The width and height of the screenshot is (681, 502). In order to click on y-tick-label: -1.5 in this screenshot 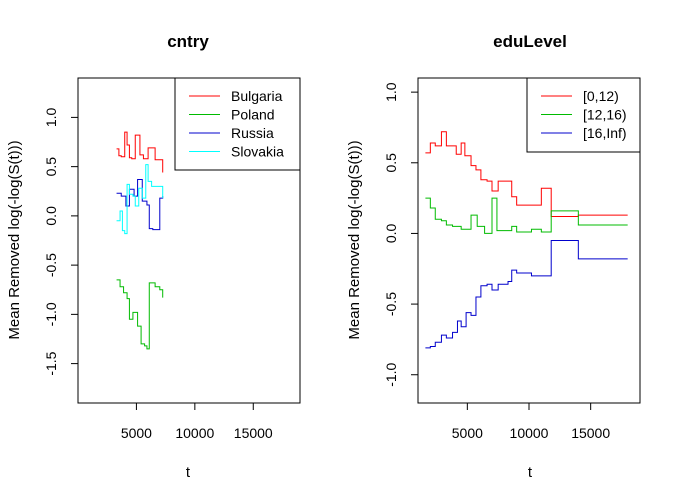, I will do `click(51, 363)`.